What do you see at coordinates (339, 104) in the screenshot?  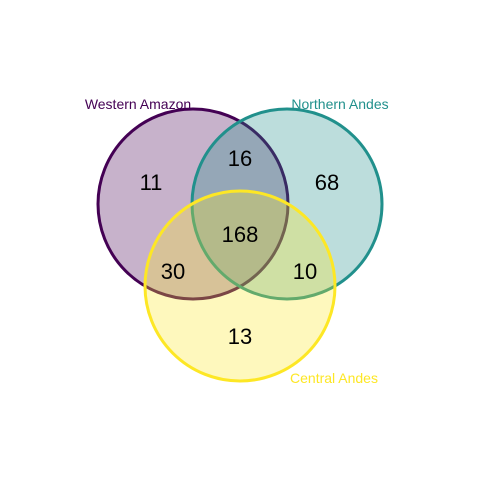 I see `northern-andes-label: Northern Andes` at bounding box center [339, 104].